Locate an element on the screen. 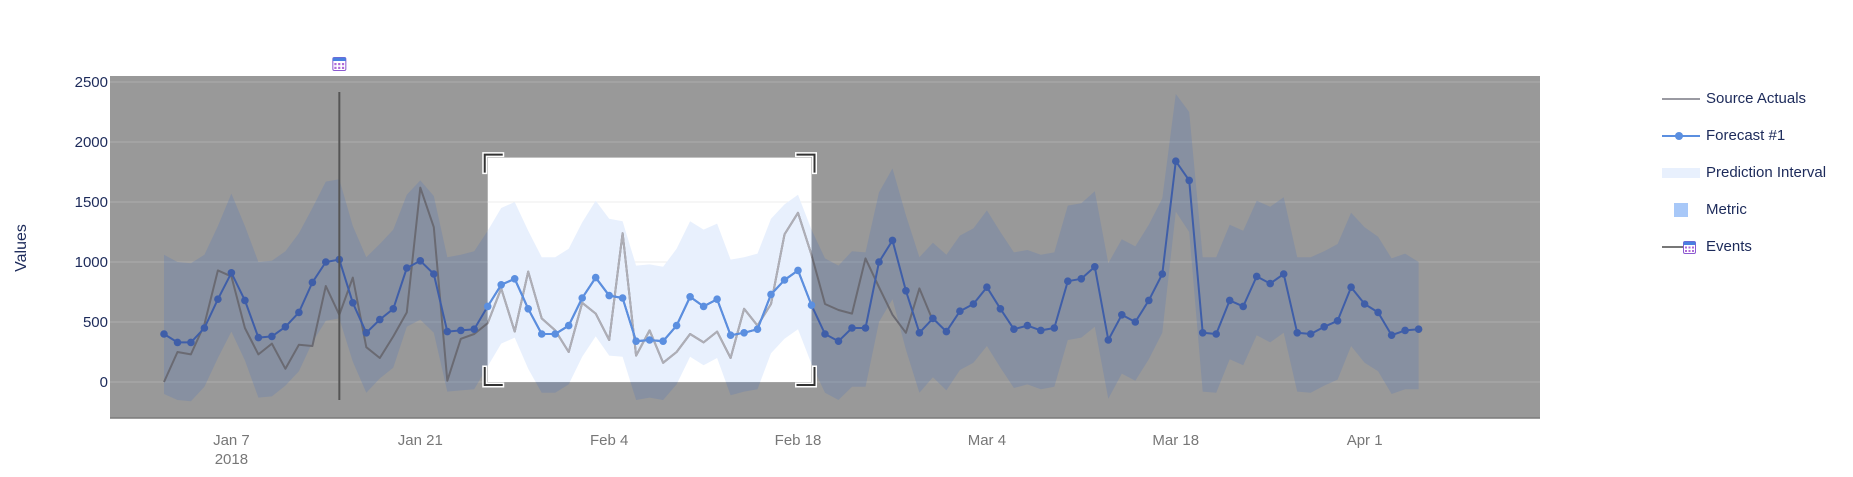  legend-item-source-actuals: Source Actuals is located at coordinates (1755, 98).